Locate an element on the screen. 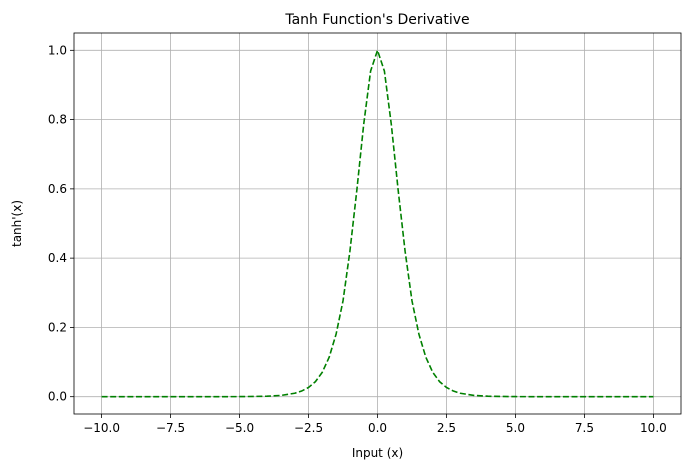 This screenshot has height=470, width=691. x-tick-label: 10.0 is located at coordinates (653, 428).